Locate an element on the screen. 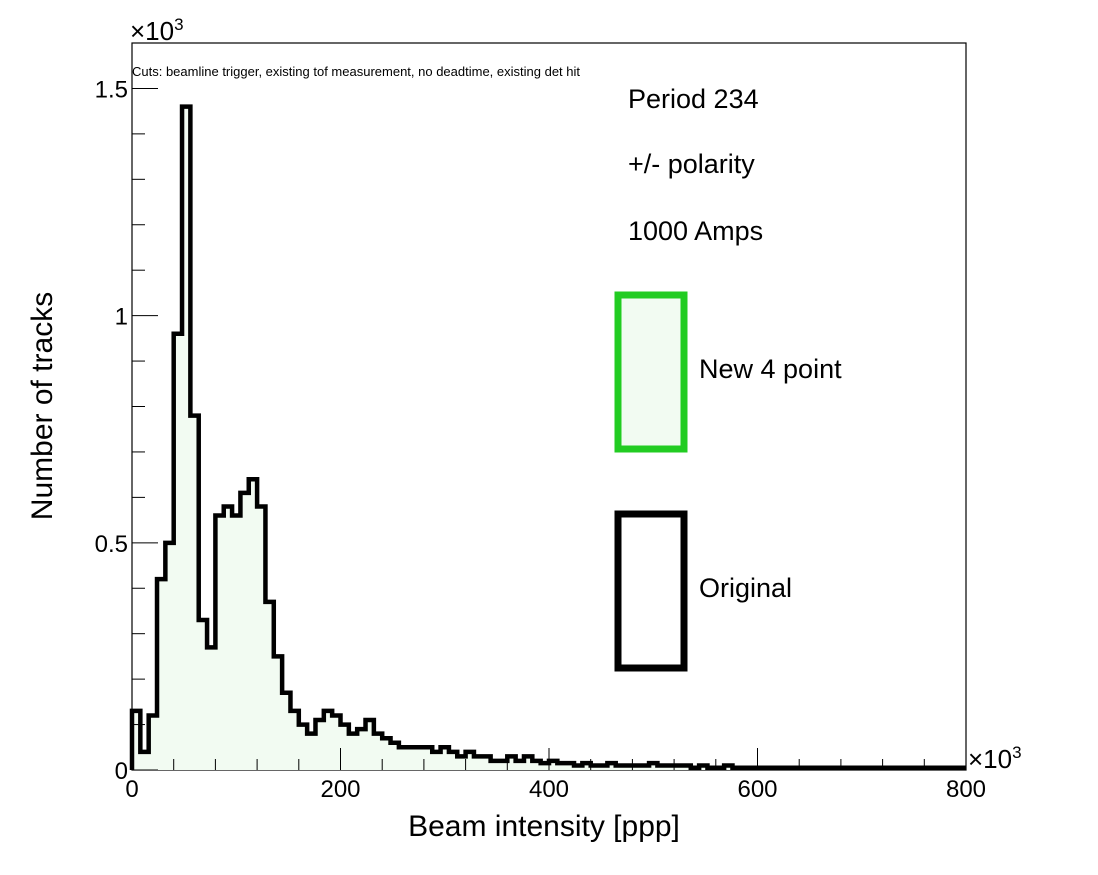  x-tick-label: 800 is located at coordinates (966, 789).